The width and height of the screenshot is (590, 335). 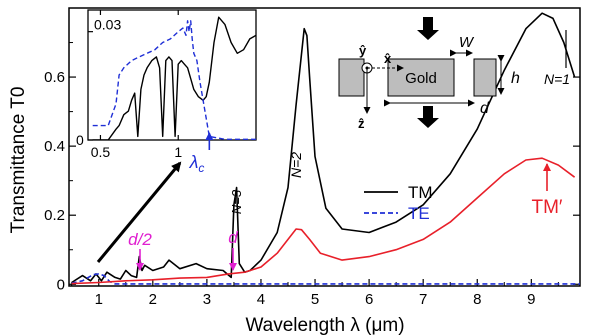 What do you see at coordinates (18, 160) in the screenshot?
I see `y-axis-label: Transmittance T0` at bounding box center [18, 160].